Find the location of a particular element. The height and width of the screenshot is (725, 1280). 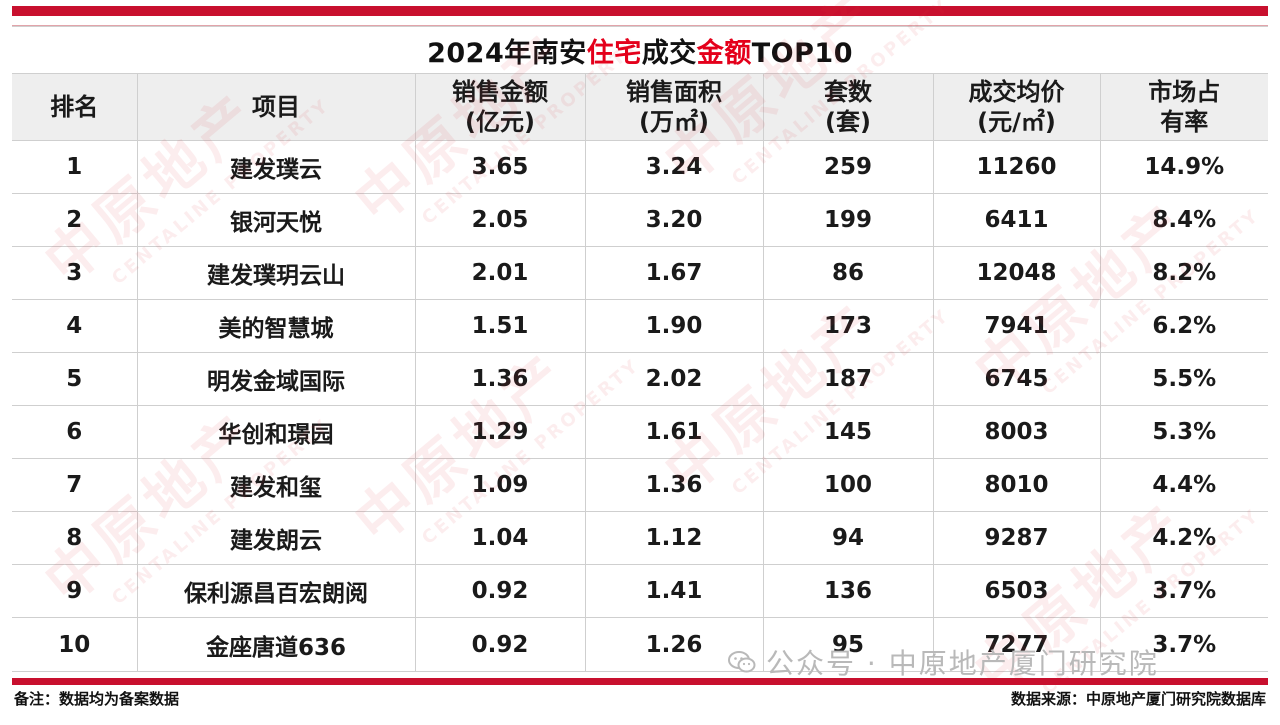

cell-share: 6.2% is located at coordinates (1184, 326).